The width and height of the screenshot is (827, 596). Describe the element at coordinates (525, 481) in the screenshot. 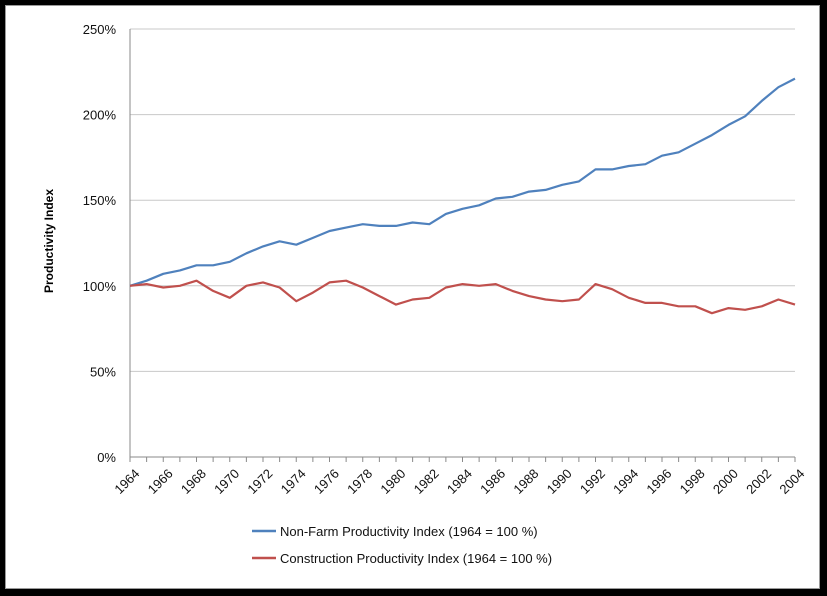

I see `x-tick-label: 1988` at that location.